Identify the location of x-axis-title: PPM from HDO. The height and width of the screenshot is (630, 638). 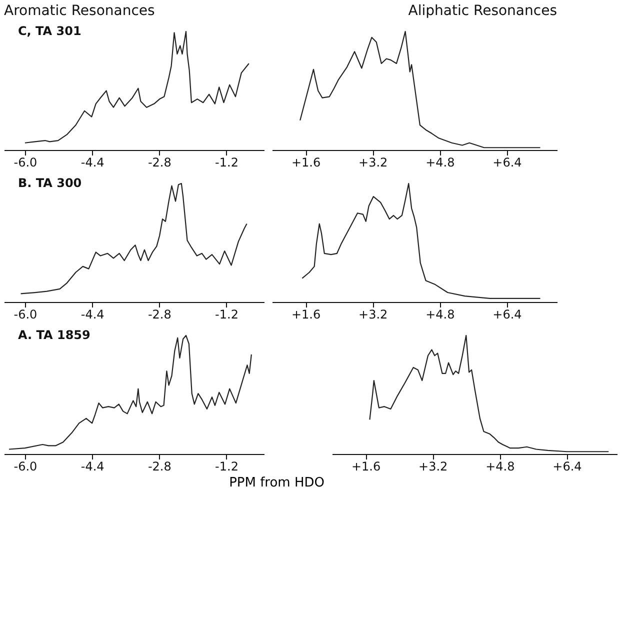
(276, 483).